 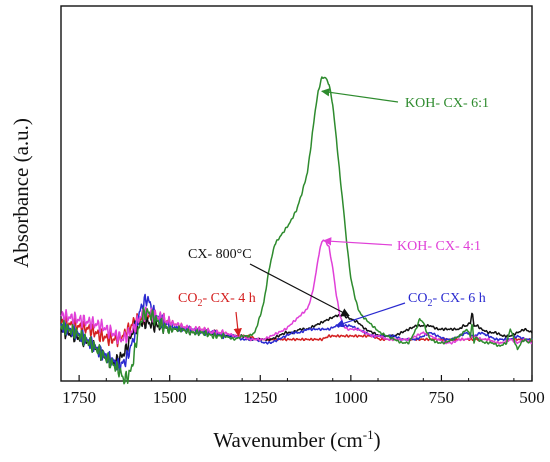 I want to click on annotation-label: KOH- CX- 6:1, so click(x=447, y=103).